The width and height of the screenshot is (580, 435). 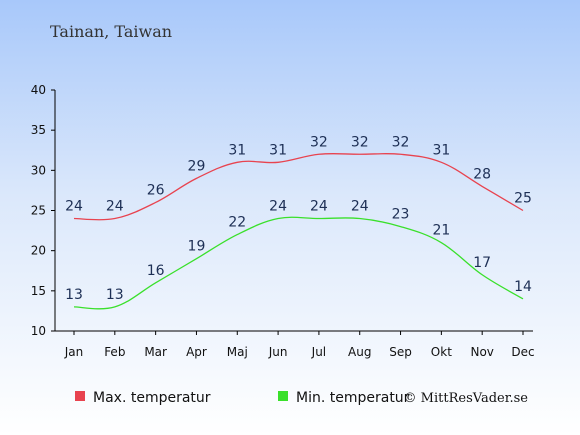 What do you see at coordinates (156, 271) in the screenshot?
I see `min-data-label: 16` at bounding box center [156, 271].